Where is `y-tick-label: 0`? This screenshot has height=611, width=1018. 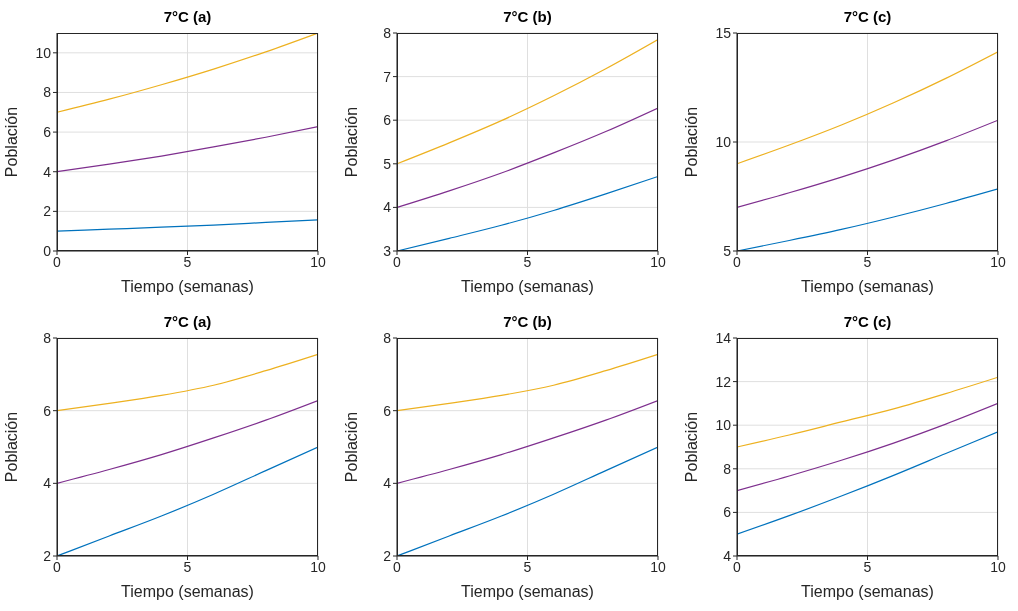
y-tick-label: 0 is located at coordinates (47, 250).